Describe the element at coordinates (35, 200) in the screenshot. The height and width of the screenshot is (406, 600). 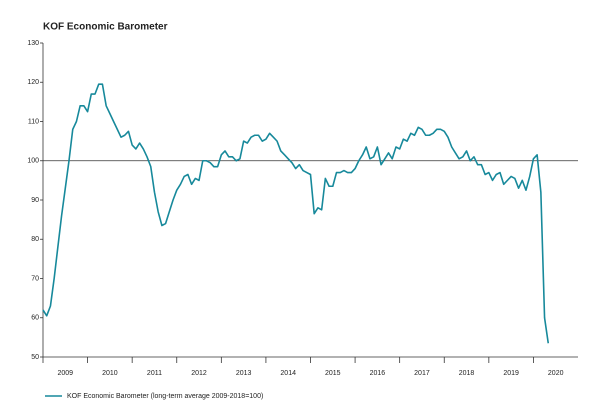
I see `y-tick-label: 90` at that location.